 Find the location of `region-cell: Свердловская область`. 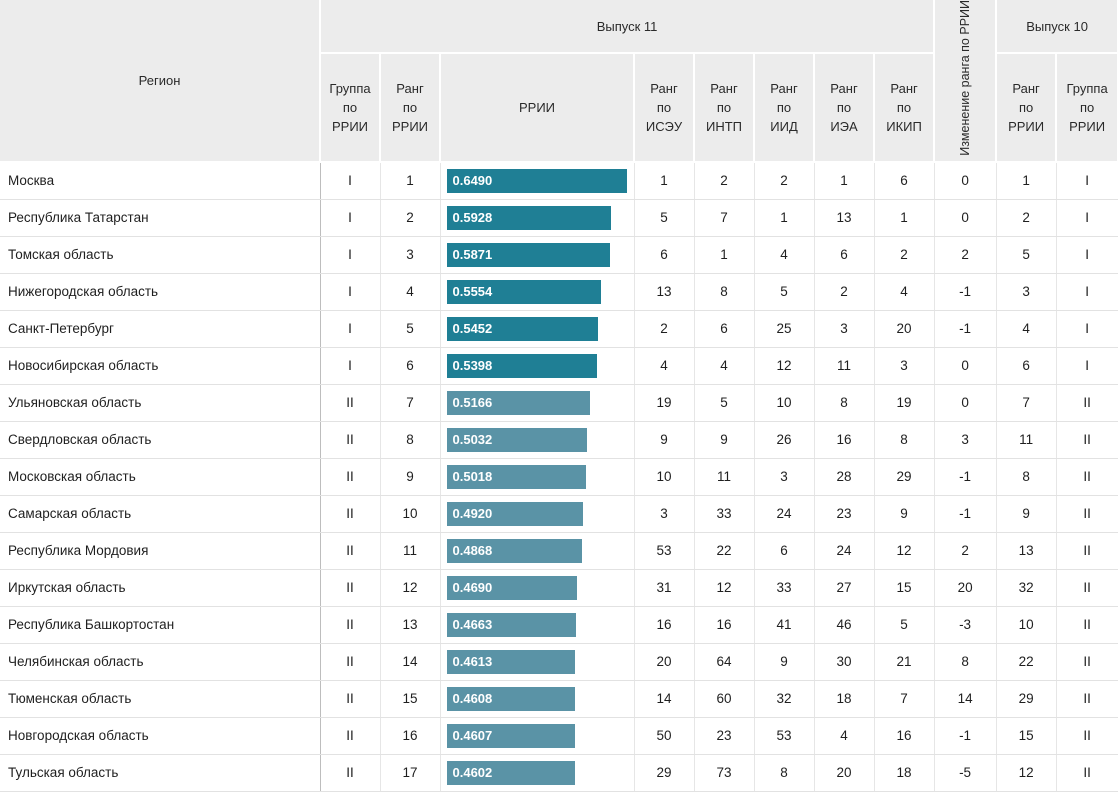

region-cell: Свердловская область is located at coordinates (160, 440).